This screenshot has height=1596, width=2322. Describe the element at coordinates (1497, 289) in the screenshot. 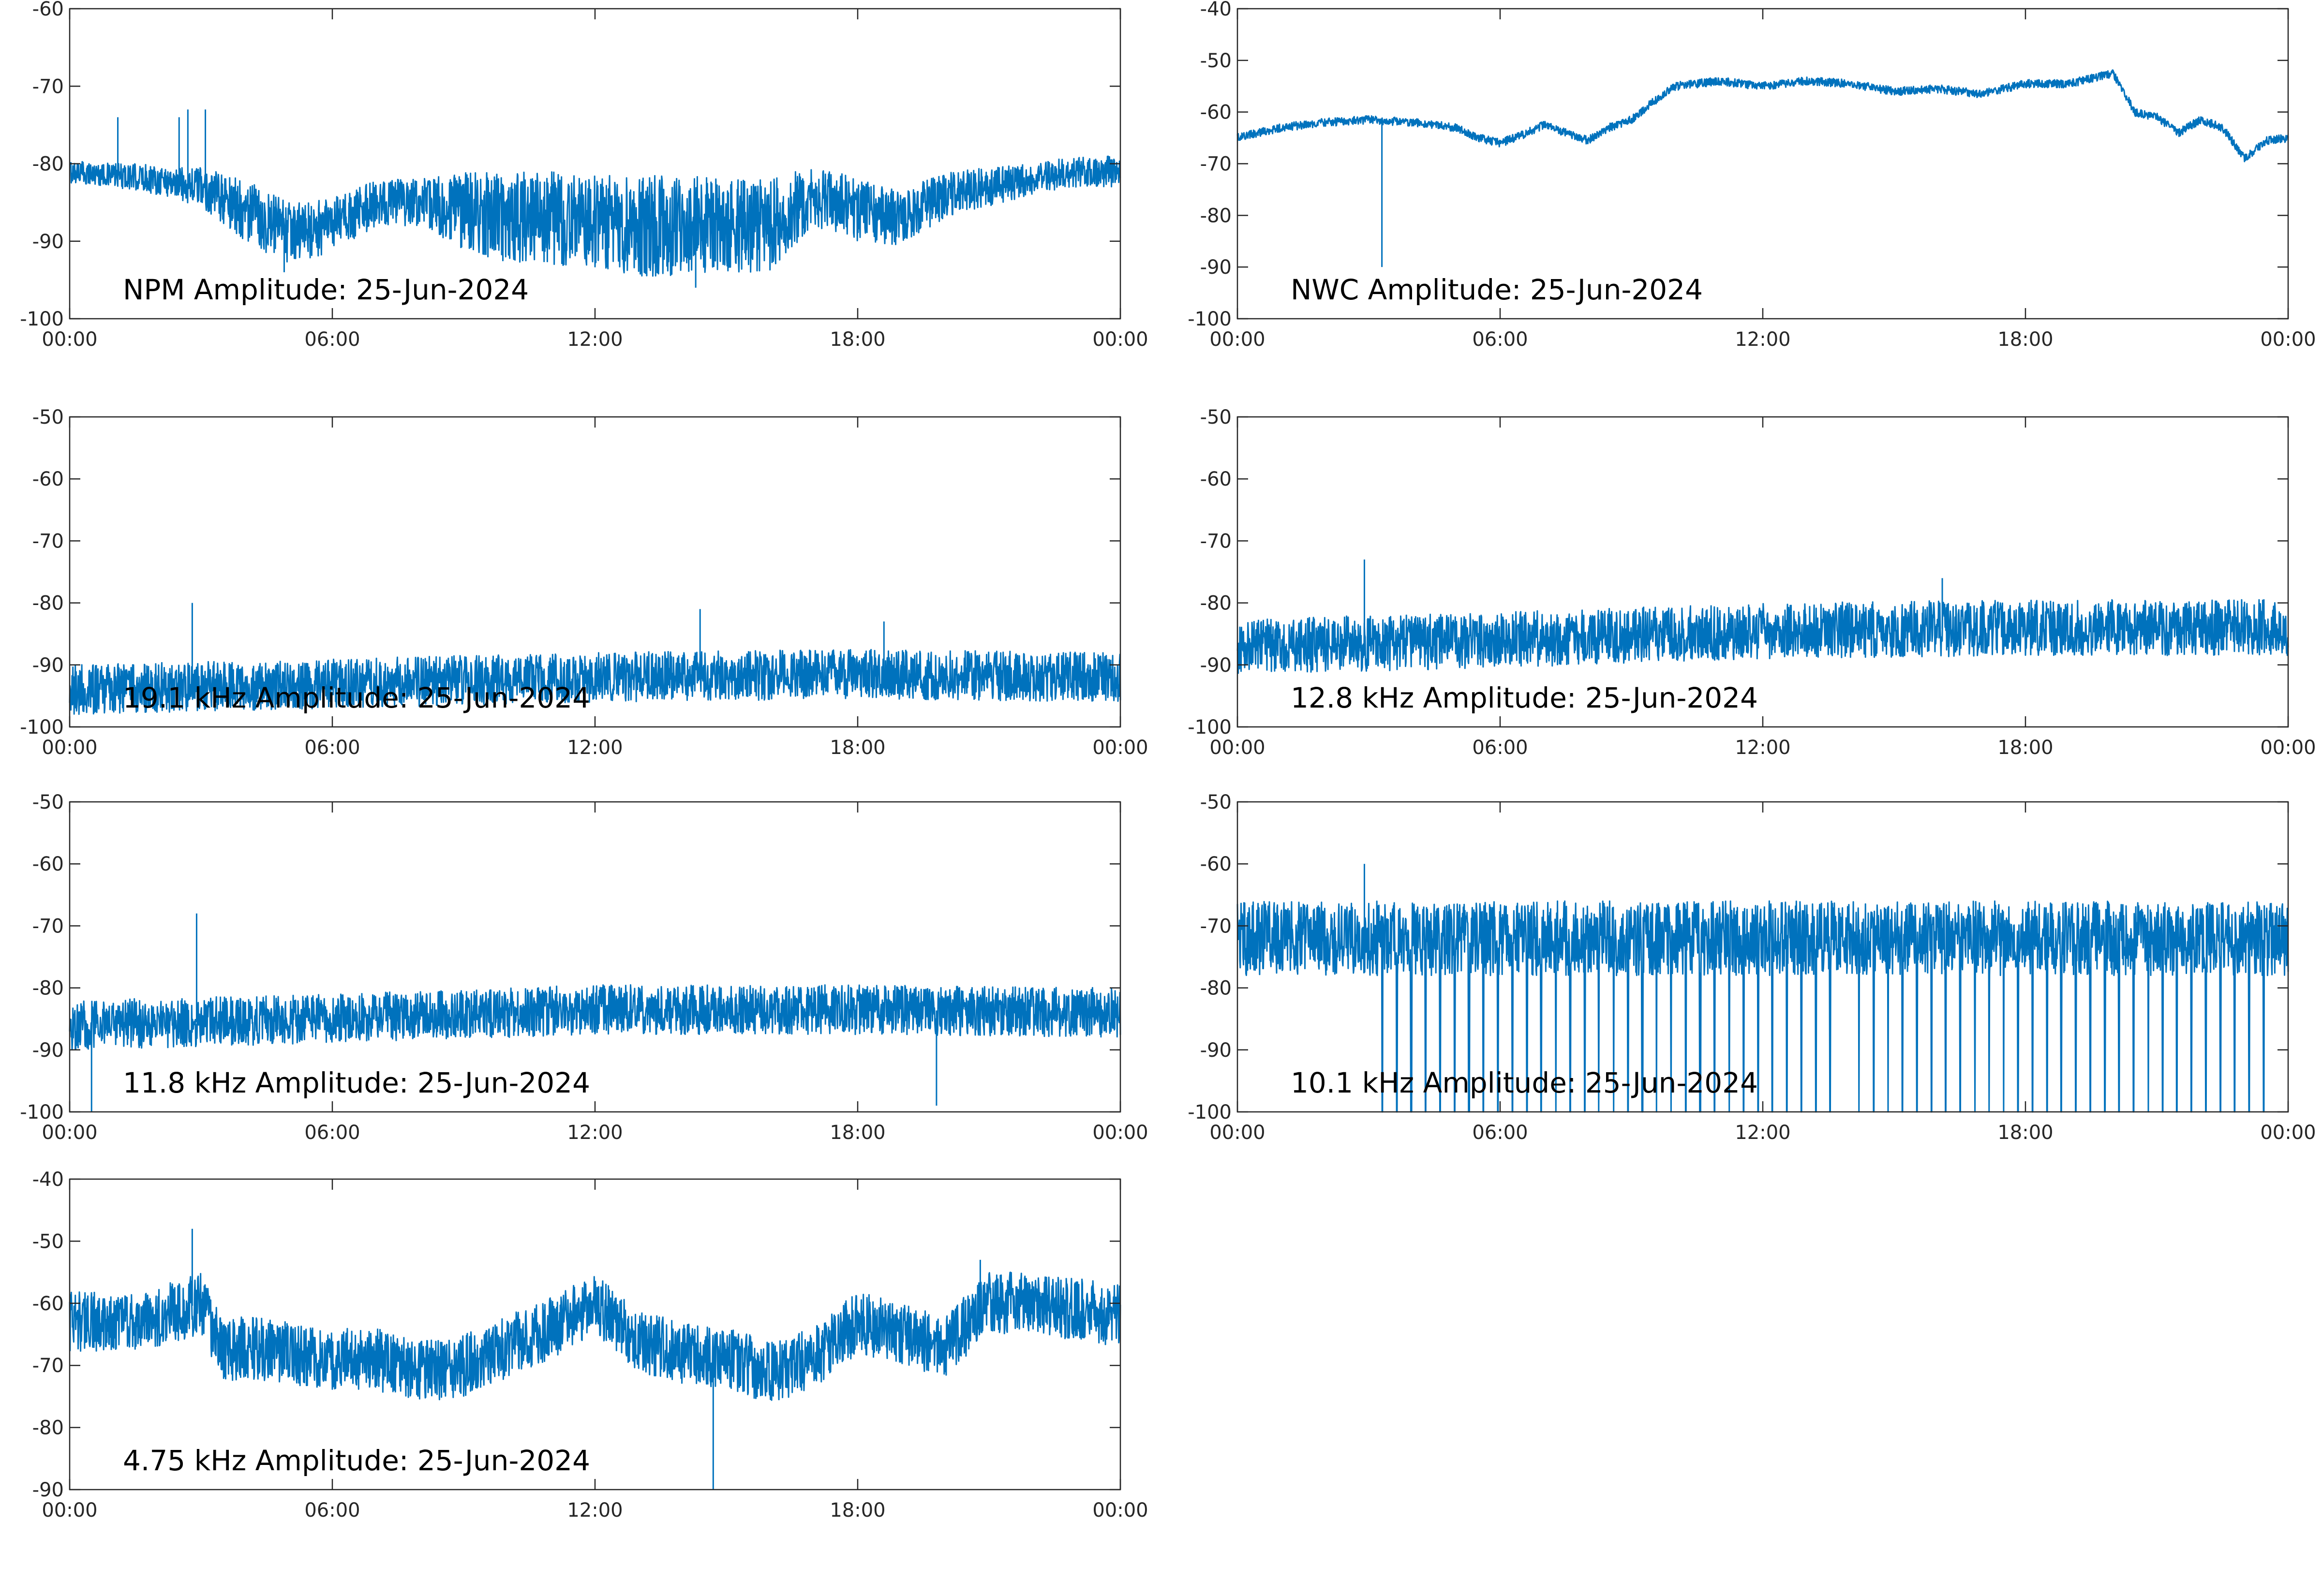

I see `chart-2-annotation-nwc: NWC Amplitude: 25-Jun-2024` at that location.